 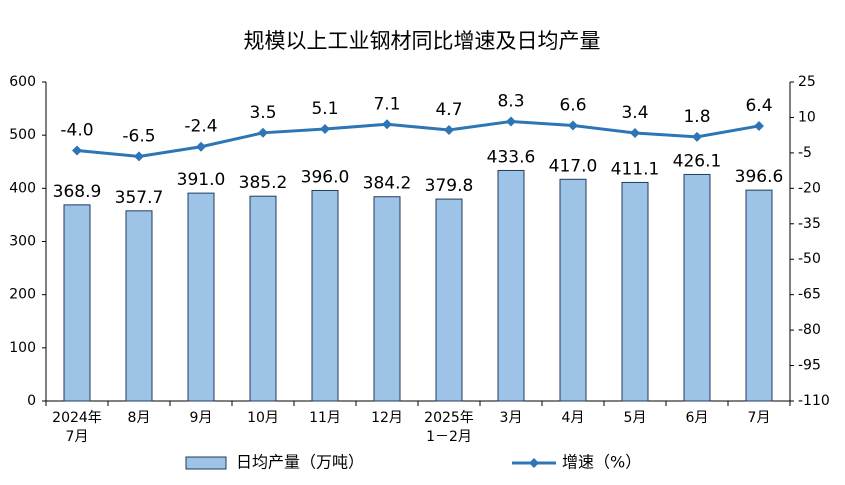 What do you see at coordinates (22, 188) in the screenshot?
I see `y-tick-label: 400` at bounding box center [22, 188].